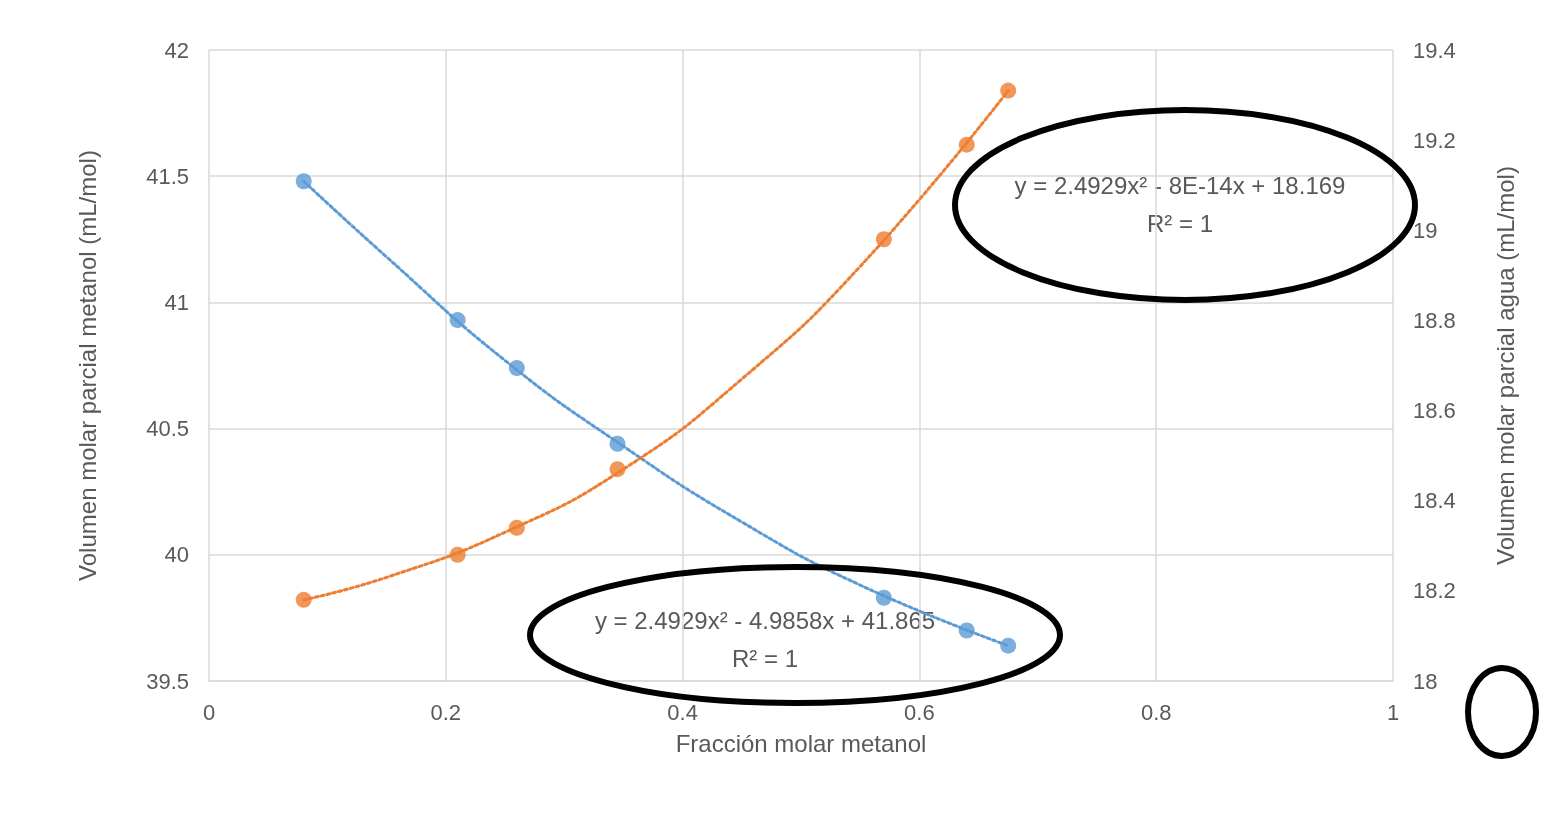  Describe the element at coordinates (1434, 320) in the screenshot. I see `y2-tick-label: 18.8` at that location.